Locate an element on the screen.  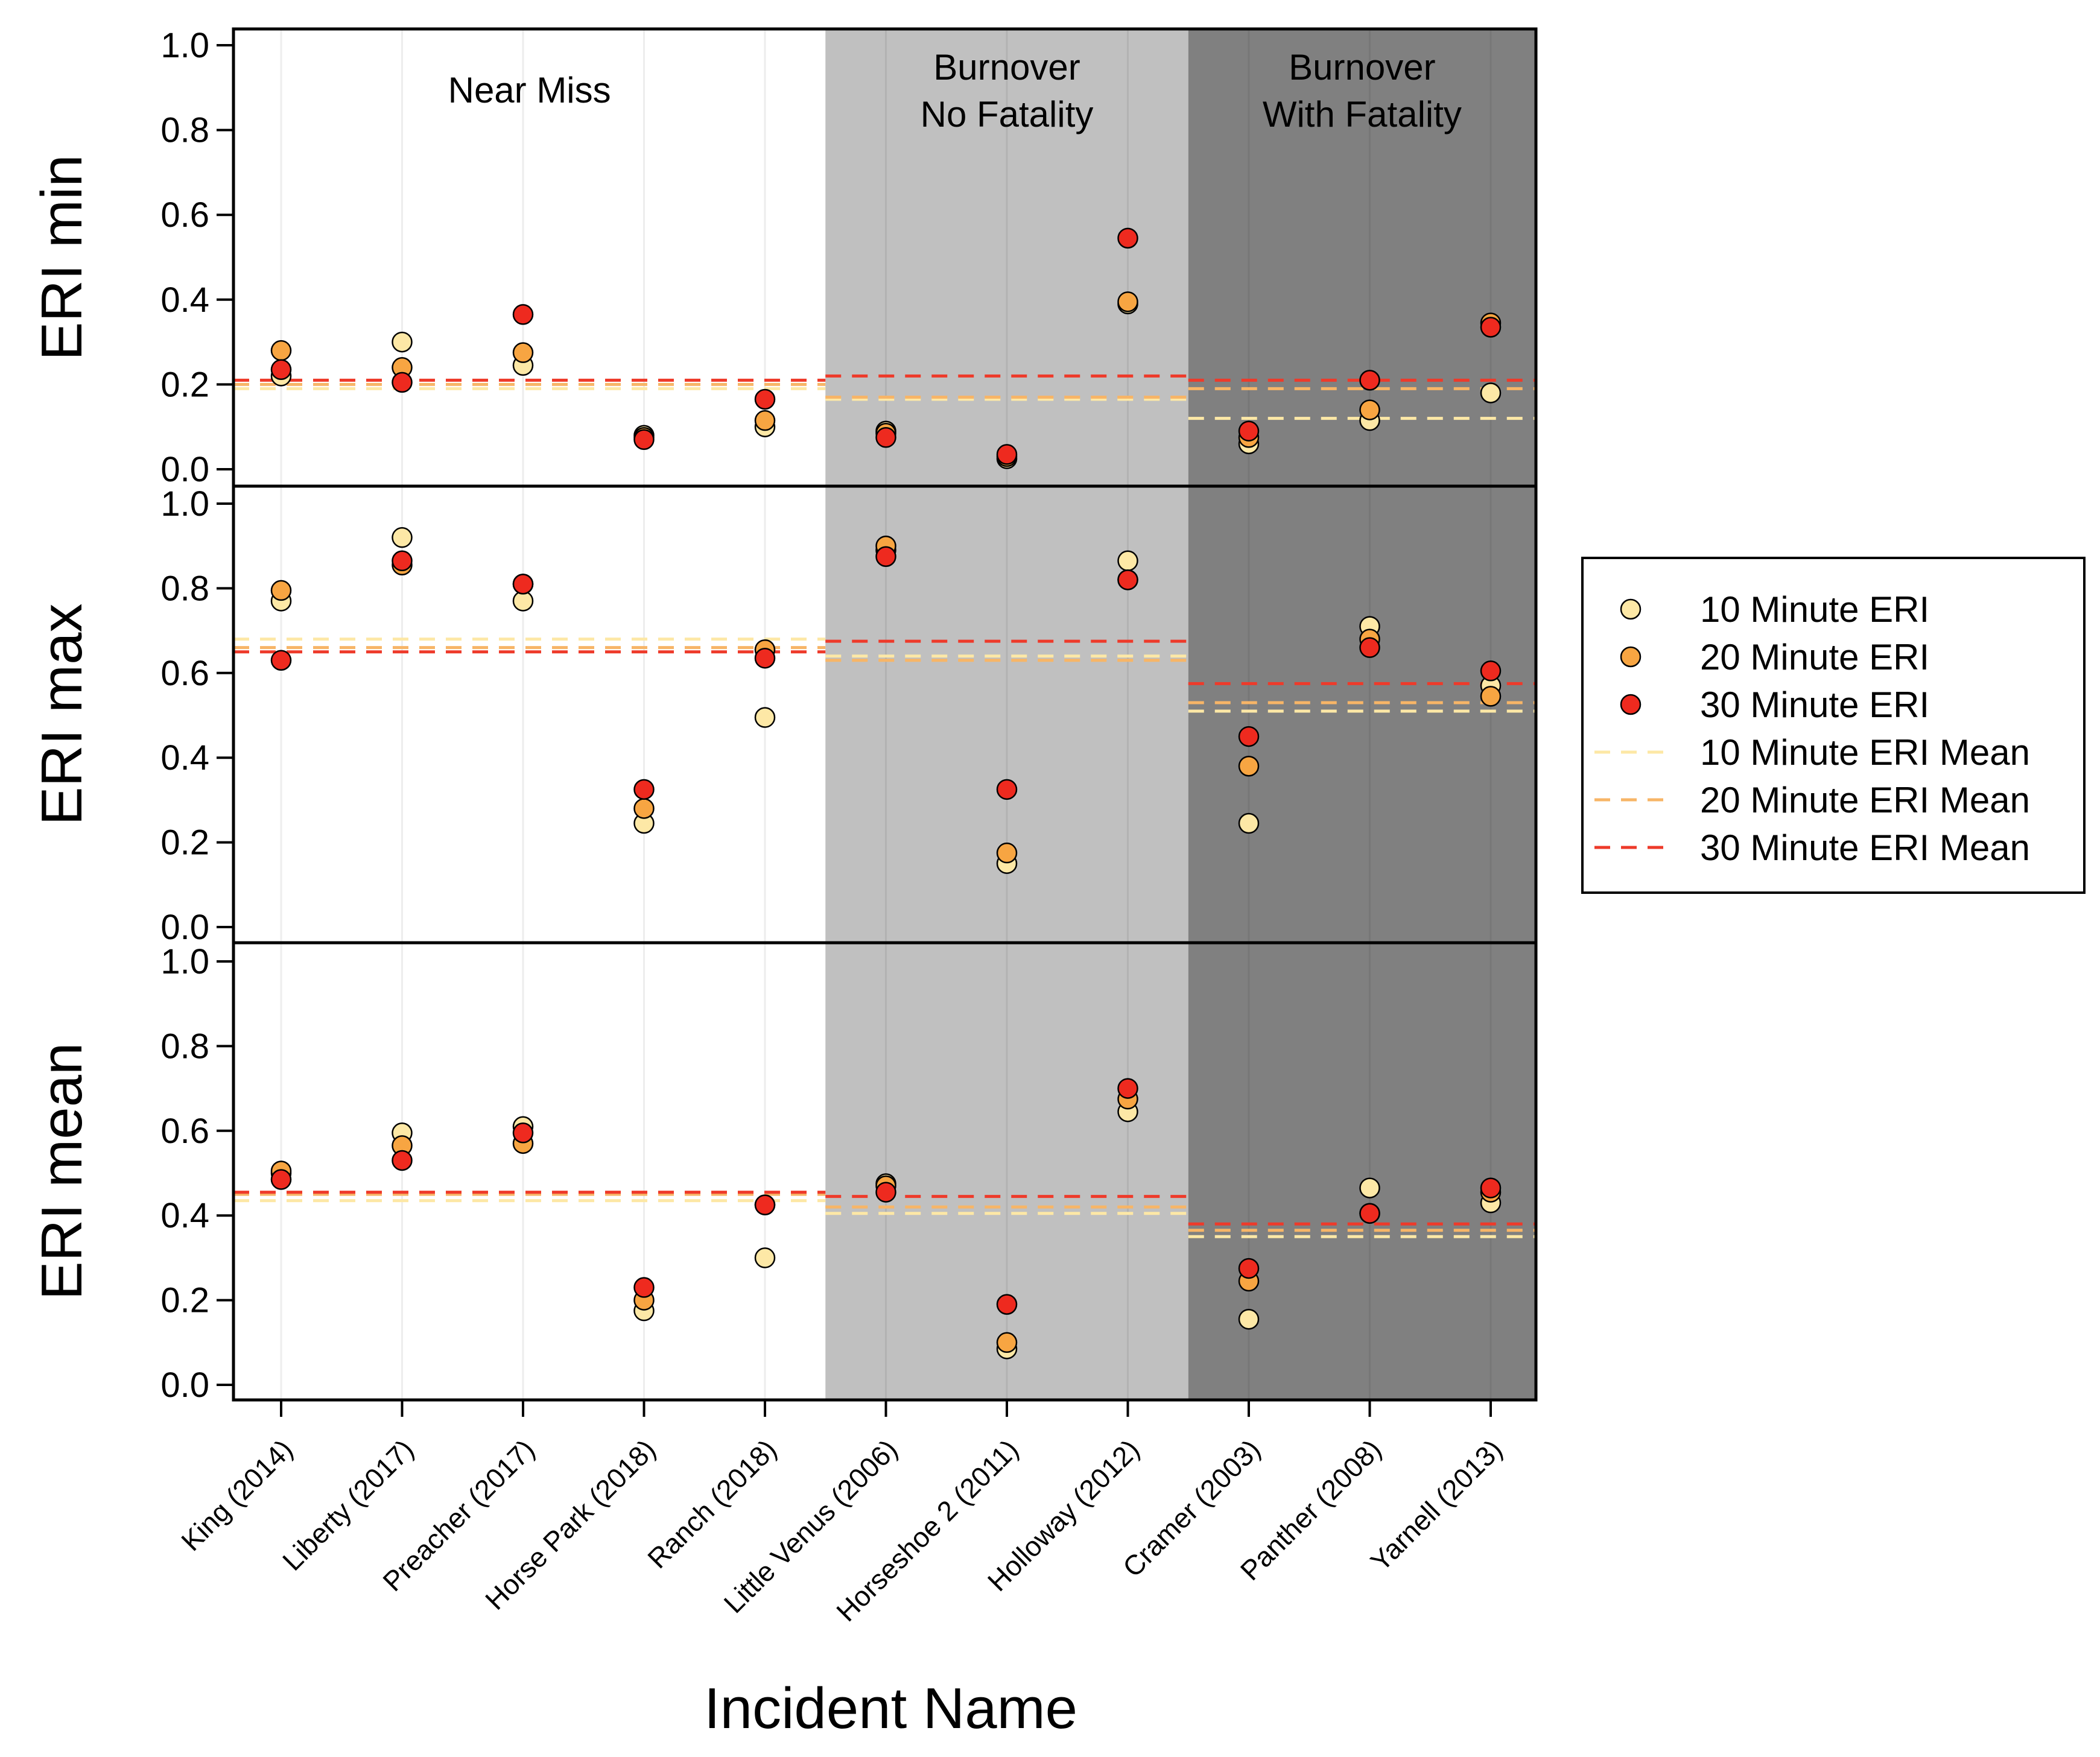
legend-label: 10 Minute ERI is located at coordinates (1814, 609).